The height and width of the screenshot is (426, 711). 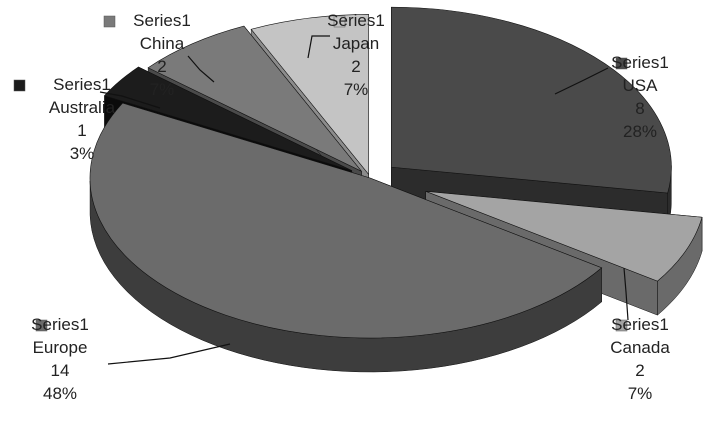 What do you see at coordinates (82, 153) in the screenshot?
I see `data-label-australia-percent: 3%` at bounding box center [82, 153].